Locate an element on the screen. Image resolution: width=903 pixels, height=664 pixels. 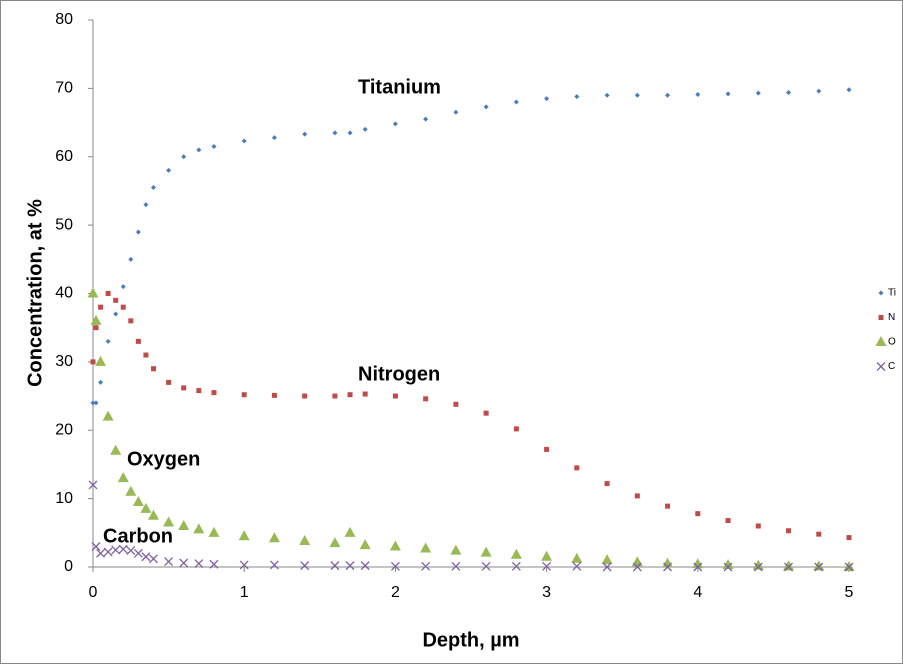
x-tick-label: 4 is located at coordinates (697, 592).